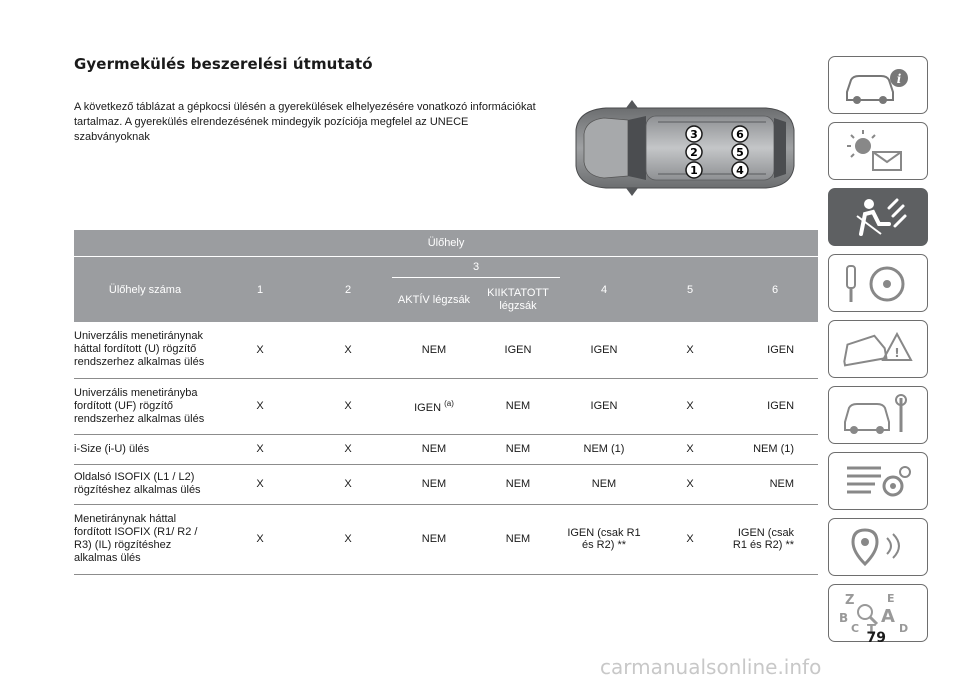 The image size is (960, 683). I want to click on subheader-active-airbag: AKTÍV légzsák, so click(434, 299).